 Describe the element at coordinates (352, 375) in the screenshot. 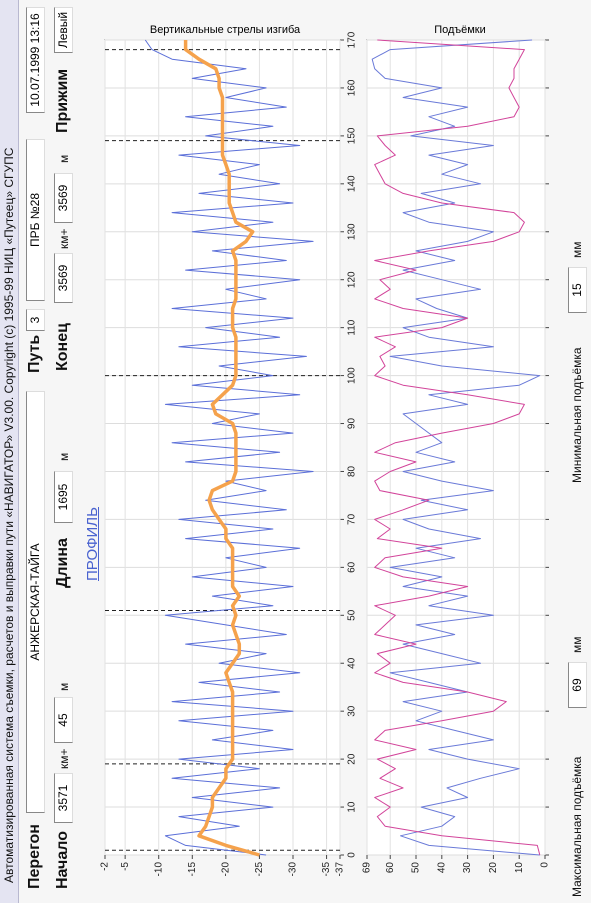

I see `x-tick-label: 100` at that location.